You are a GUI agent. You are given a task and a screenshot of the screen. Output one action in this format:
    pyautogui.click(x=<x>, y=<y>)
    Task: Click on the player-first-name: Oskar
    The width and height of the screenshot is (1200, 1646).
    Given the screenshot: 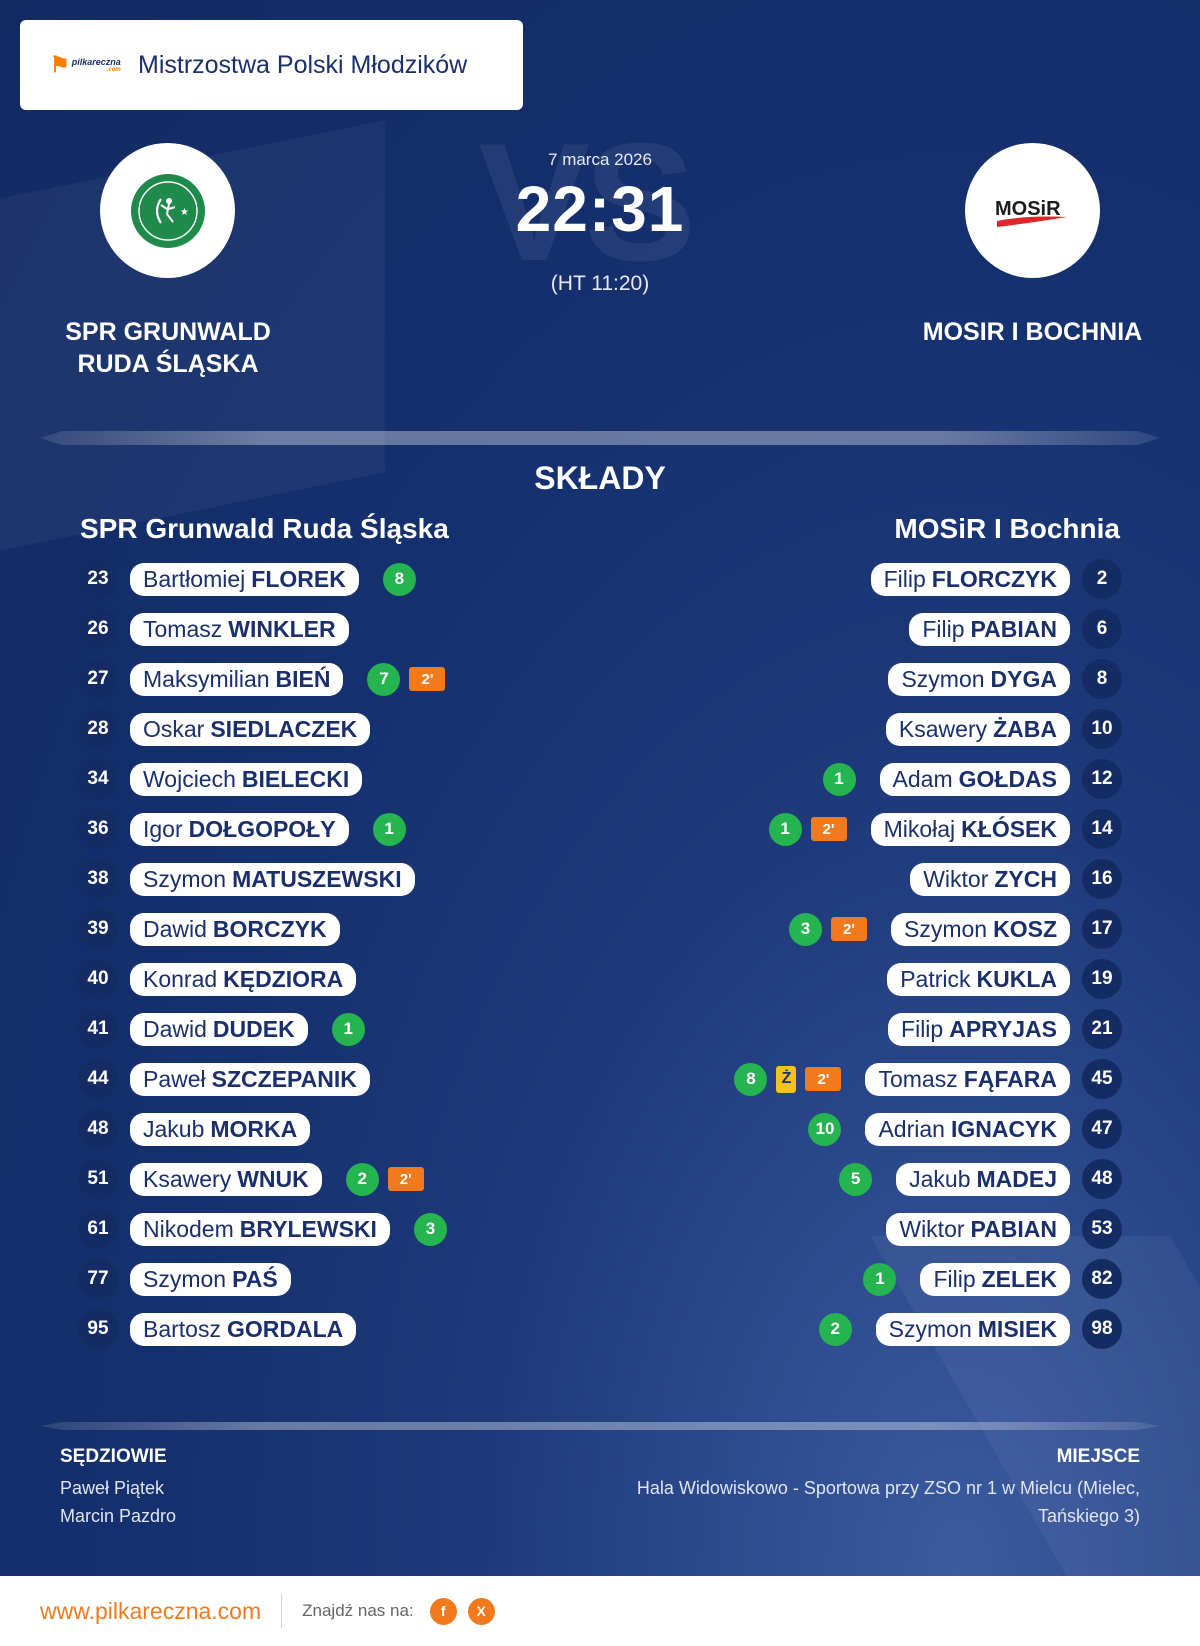 What is the action you would take?
    pyautogui.click(x=174, y=728)
    